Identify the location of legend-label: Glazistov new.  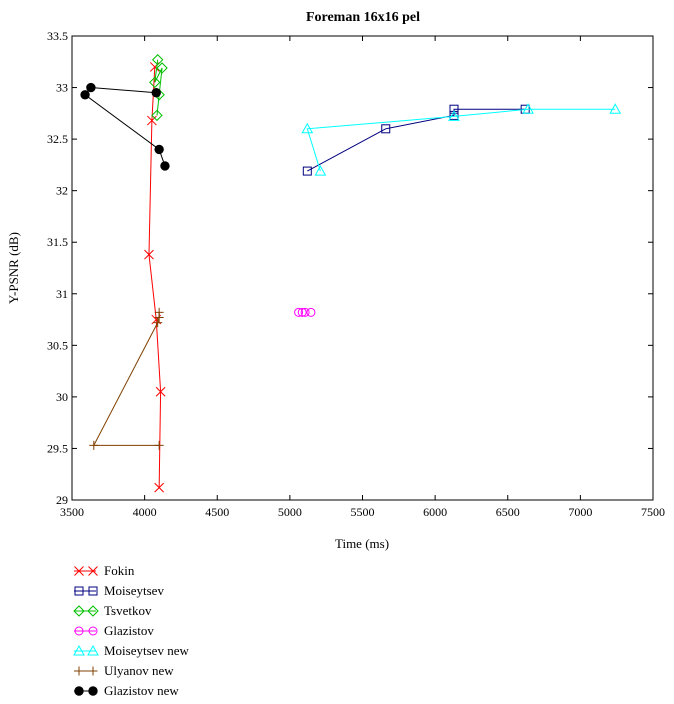
(141, 690).